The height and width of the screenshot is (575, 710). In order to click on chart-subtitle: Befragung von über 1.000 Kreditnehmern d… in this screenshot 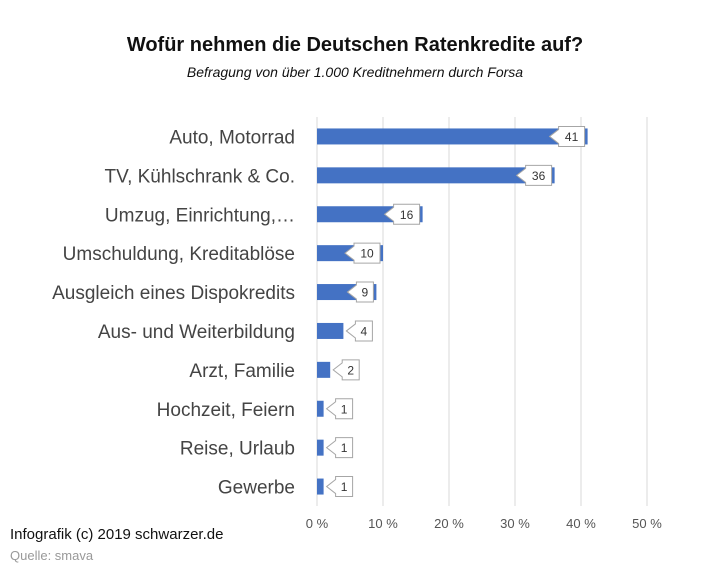, I will do `click(355, 72)`.